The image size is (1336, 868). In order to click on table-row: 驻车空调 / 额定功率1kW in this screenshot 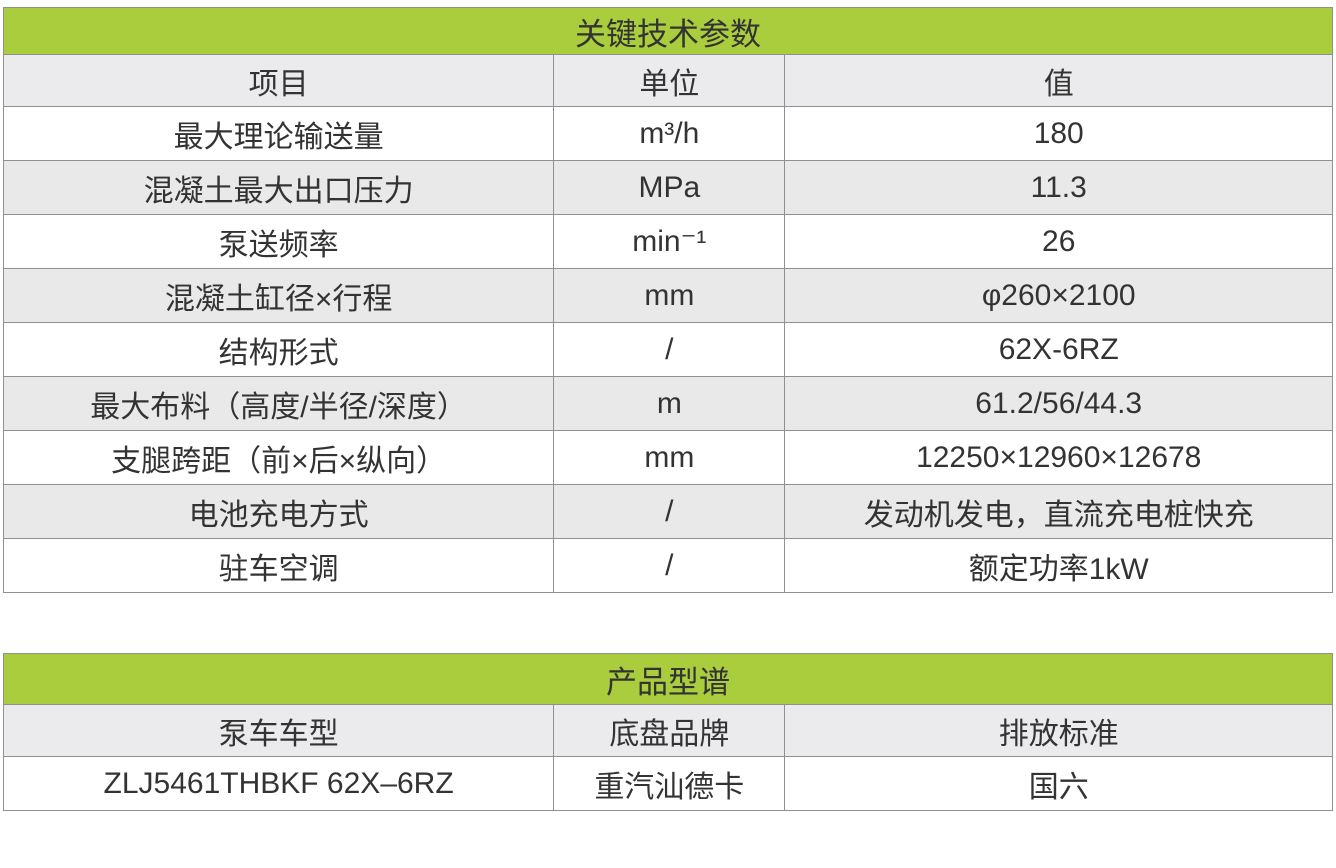, I will do `click(667, 565)`.